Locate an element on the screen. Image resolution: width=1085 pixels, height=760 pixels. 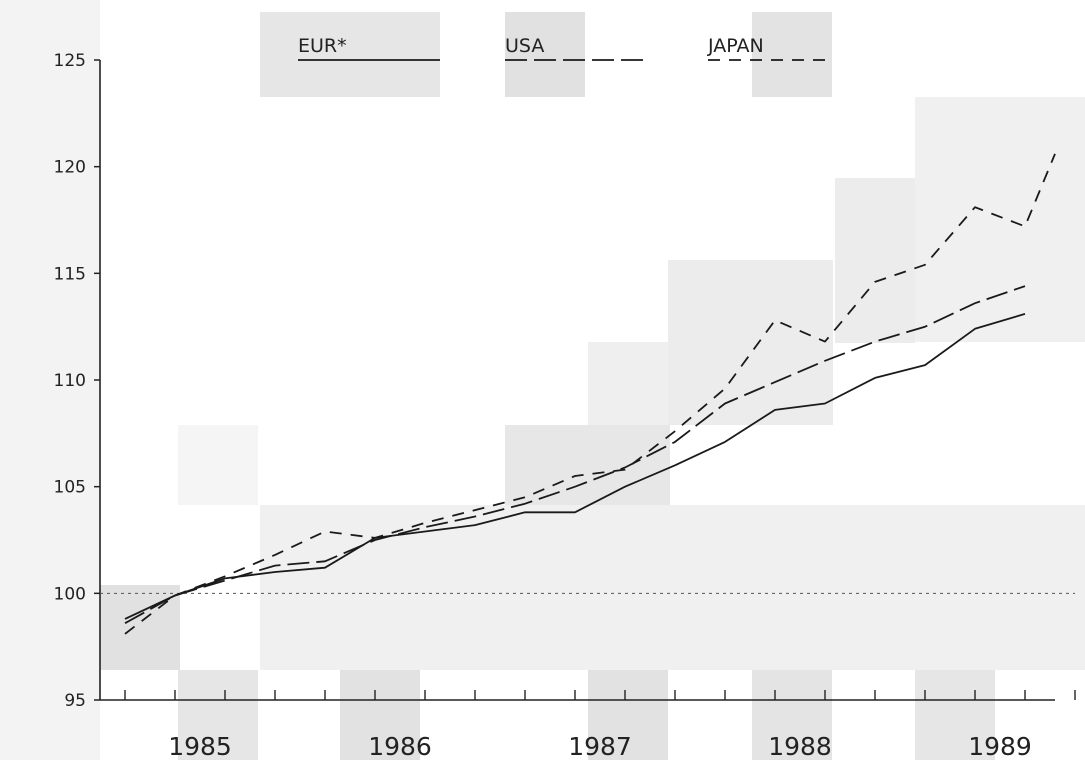
x-year-label: 1985 is located at coordinates (200, 746).